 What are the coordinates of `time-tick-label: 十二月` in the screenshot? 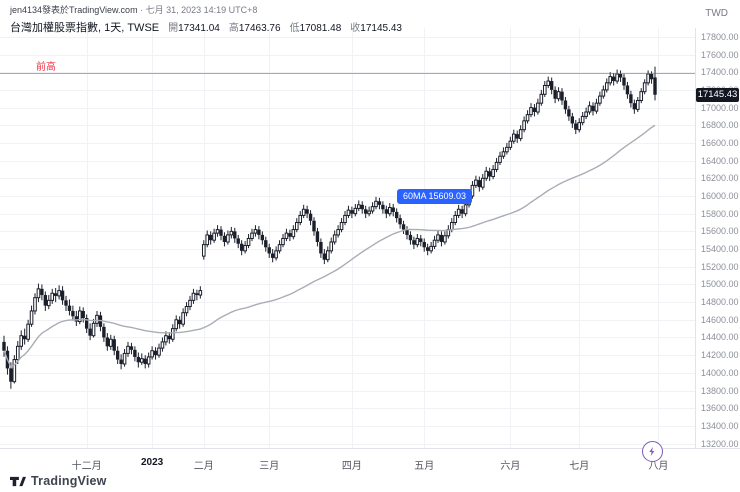 It's located at (86, 466).